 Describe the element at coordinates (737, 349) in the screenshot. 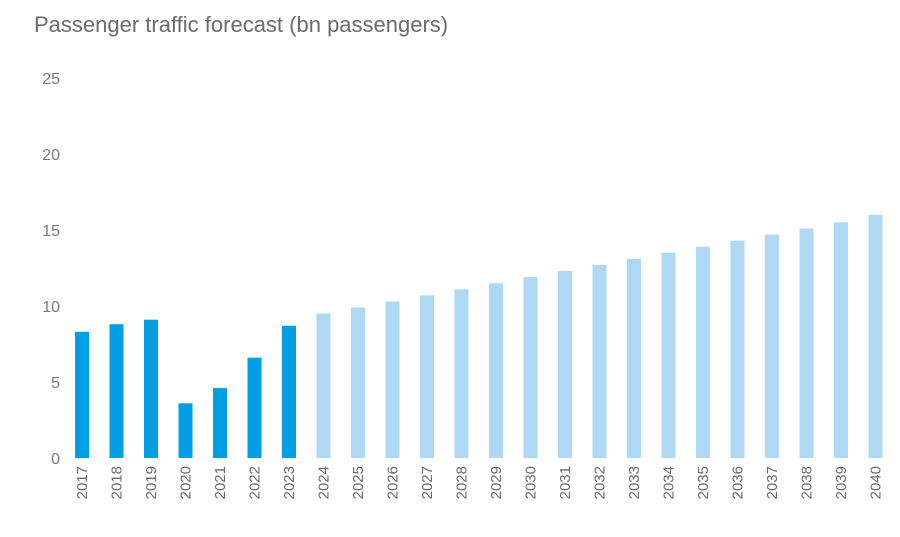

I see `bar-2036` at that location.